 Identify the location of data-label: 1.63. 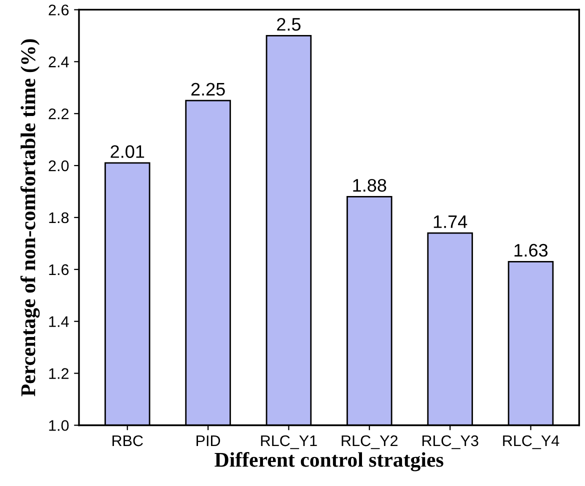
(531, 250).